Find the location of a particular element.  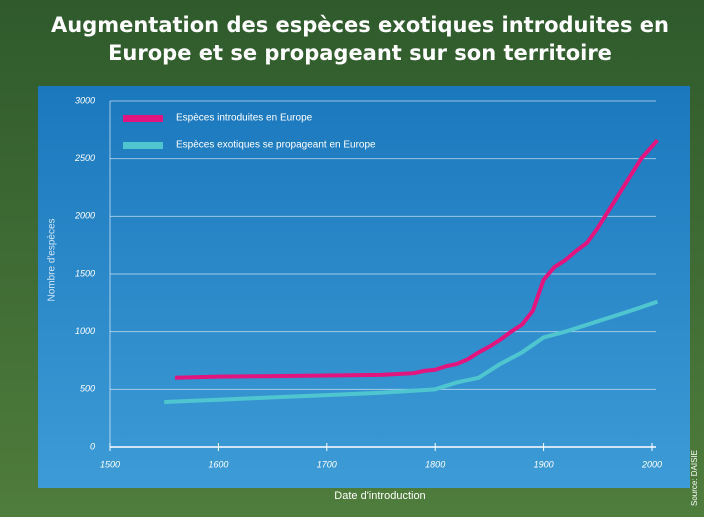

y-tick-label: 0 is located at coordinates (92, 446).